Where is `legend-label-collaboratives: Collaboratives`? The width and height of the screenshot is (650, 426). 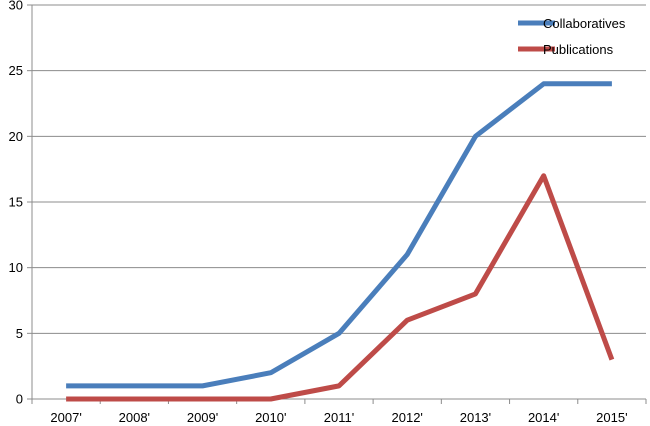 legend-label-collaboratives: Collaboratives is located at coordinates (584, 23).